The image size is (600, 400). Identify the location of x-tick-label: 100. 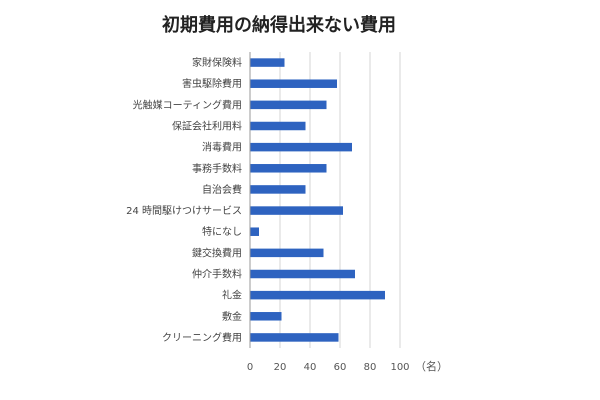
(399, 367).